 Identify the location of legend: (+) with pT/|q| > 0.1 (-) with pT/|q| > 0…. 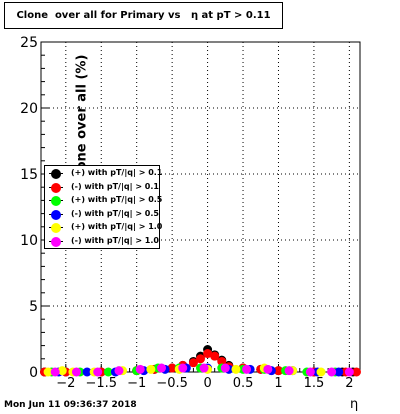
(103, 207).